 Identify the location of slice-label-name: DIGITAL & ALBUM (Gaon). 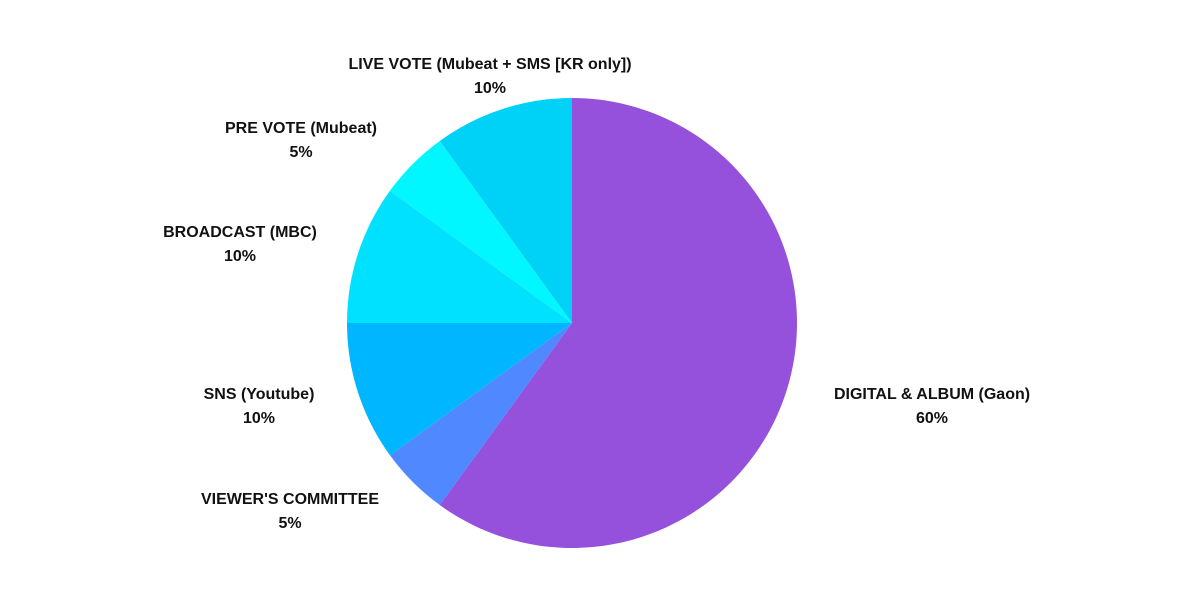
(932, 394).